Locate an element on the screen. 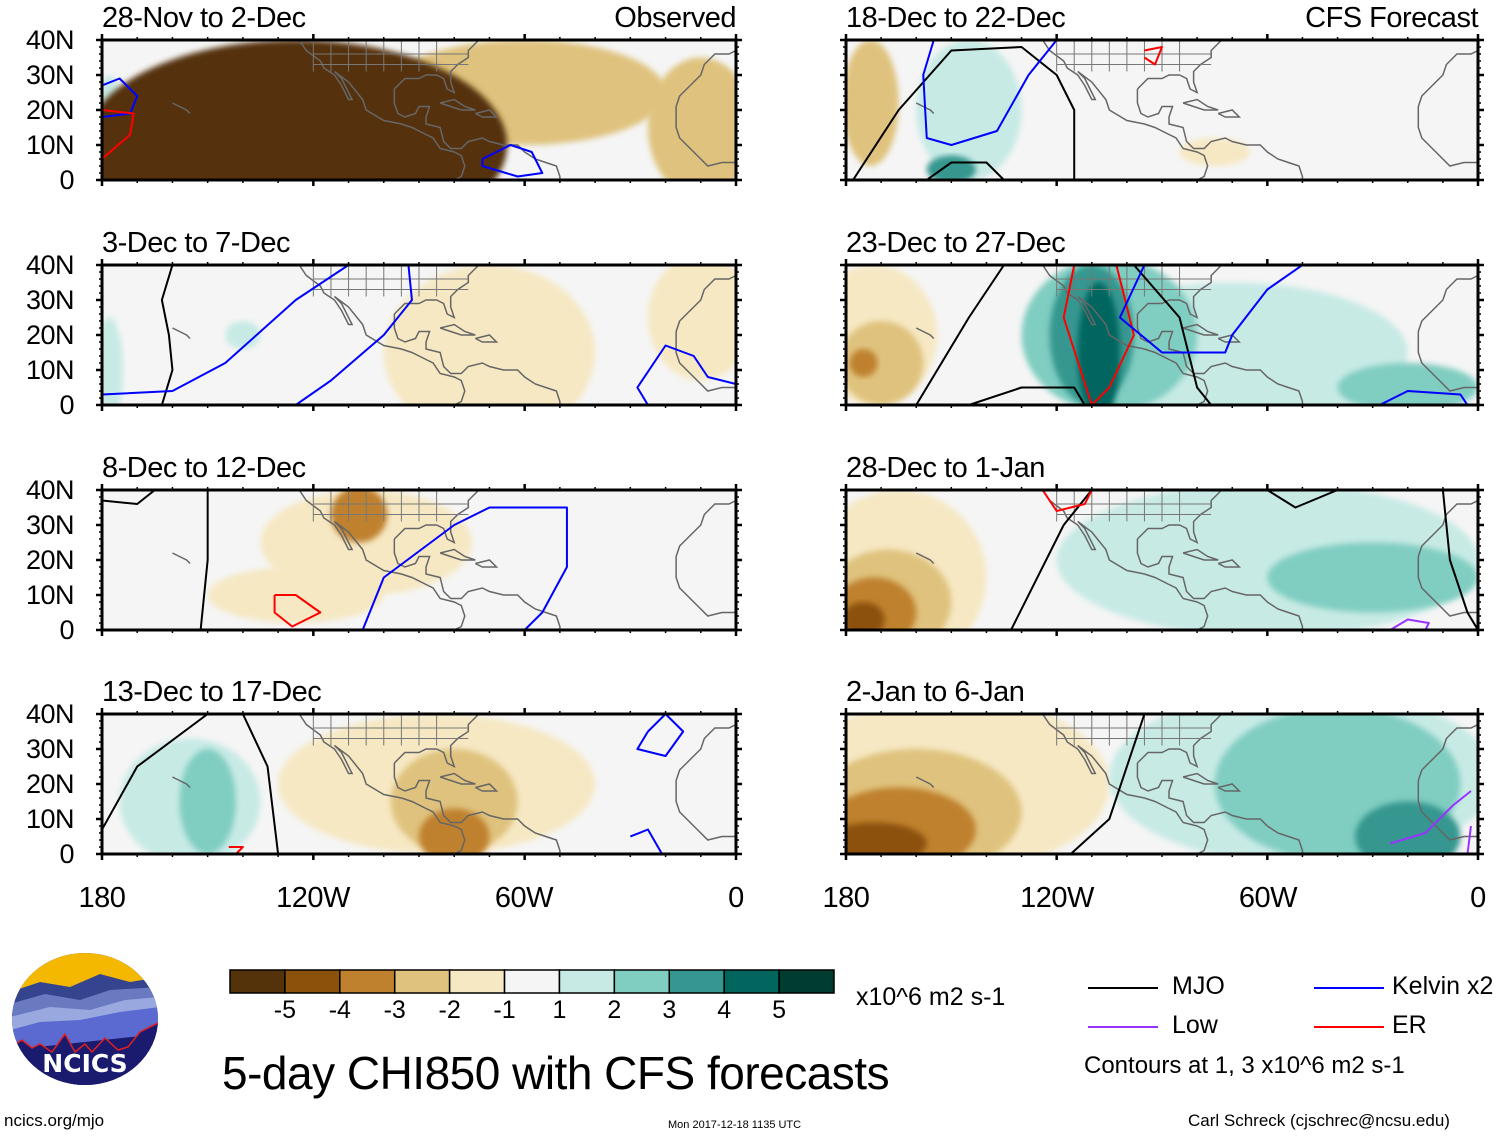  colorbar-tick-label: -3 is located at coordinates (394, 1010).